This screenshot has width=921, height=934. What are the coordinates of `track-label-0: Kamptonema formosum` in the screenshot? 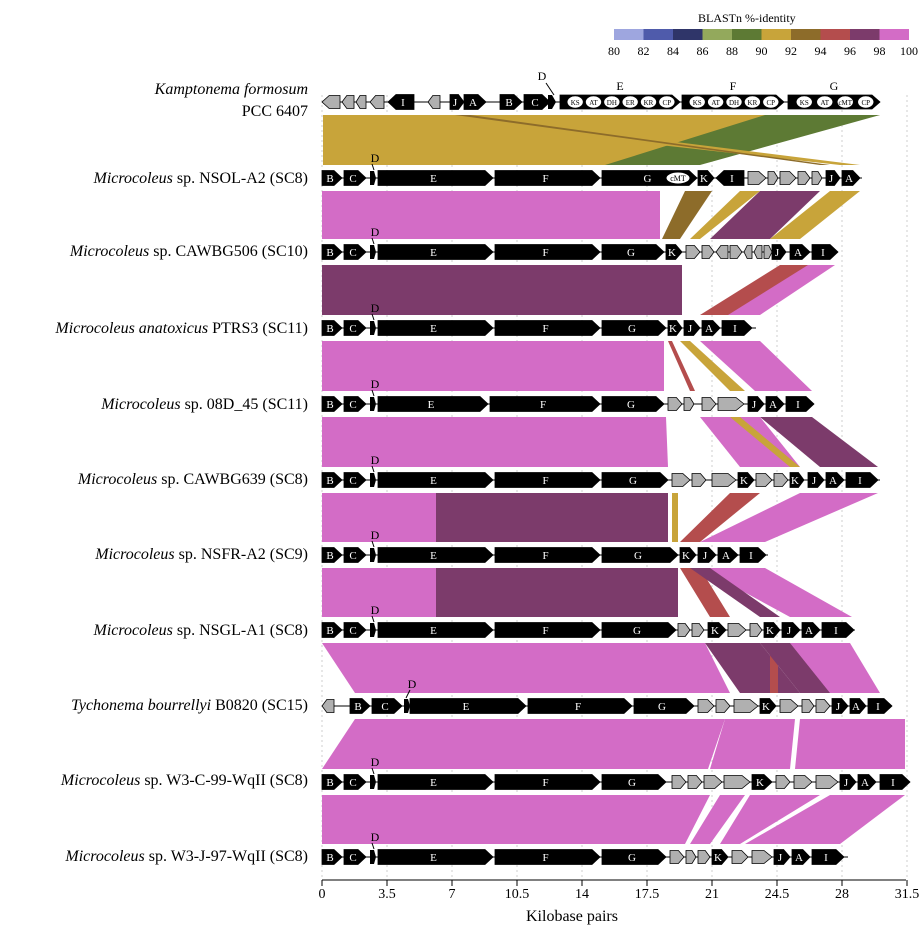 It's located at (231, 89).